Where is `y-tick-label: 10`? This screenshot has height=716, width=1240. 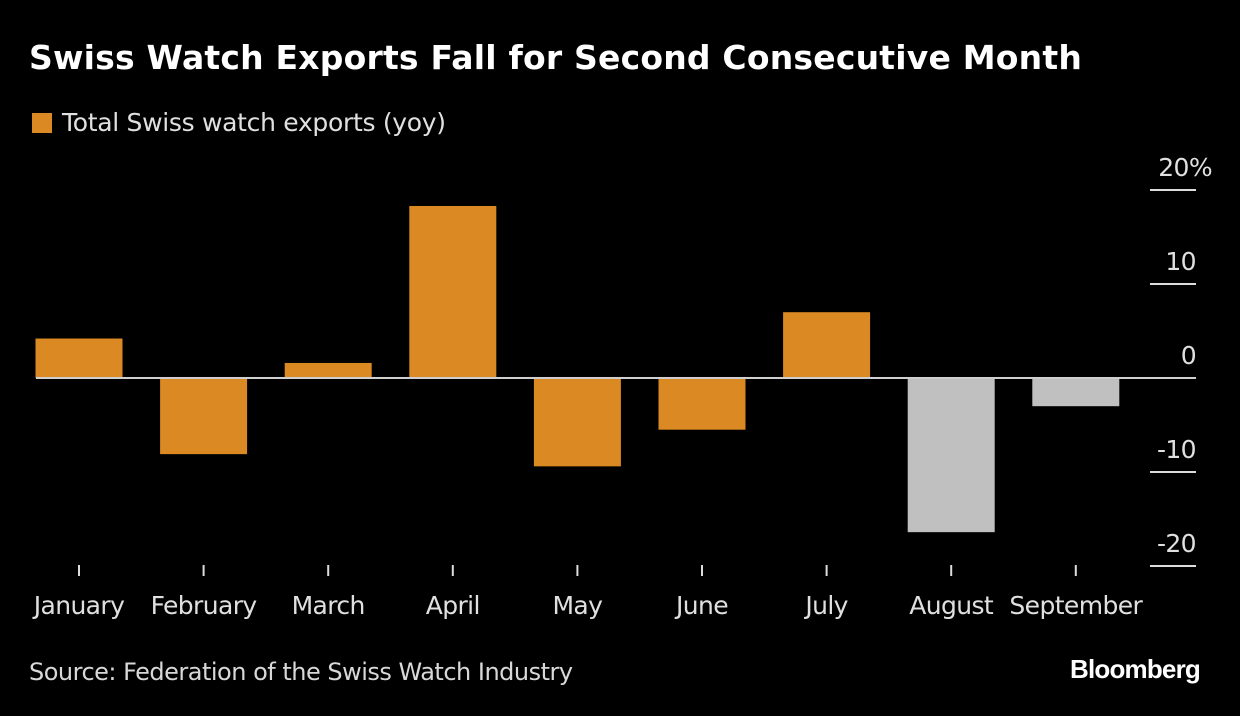 y-tick-label: 10 is located at coordinates (1180, 261).